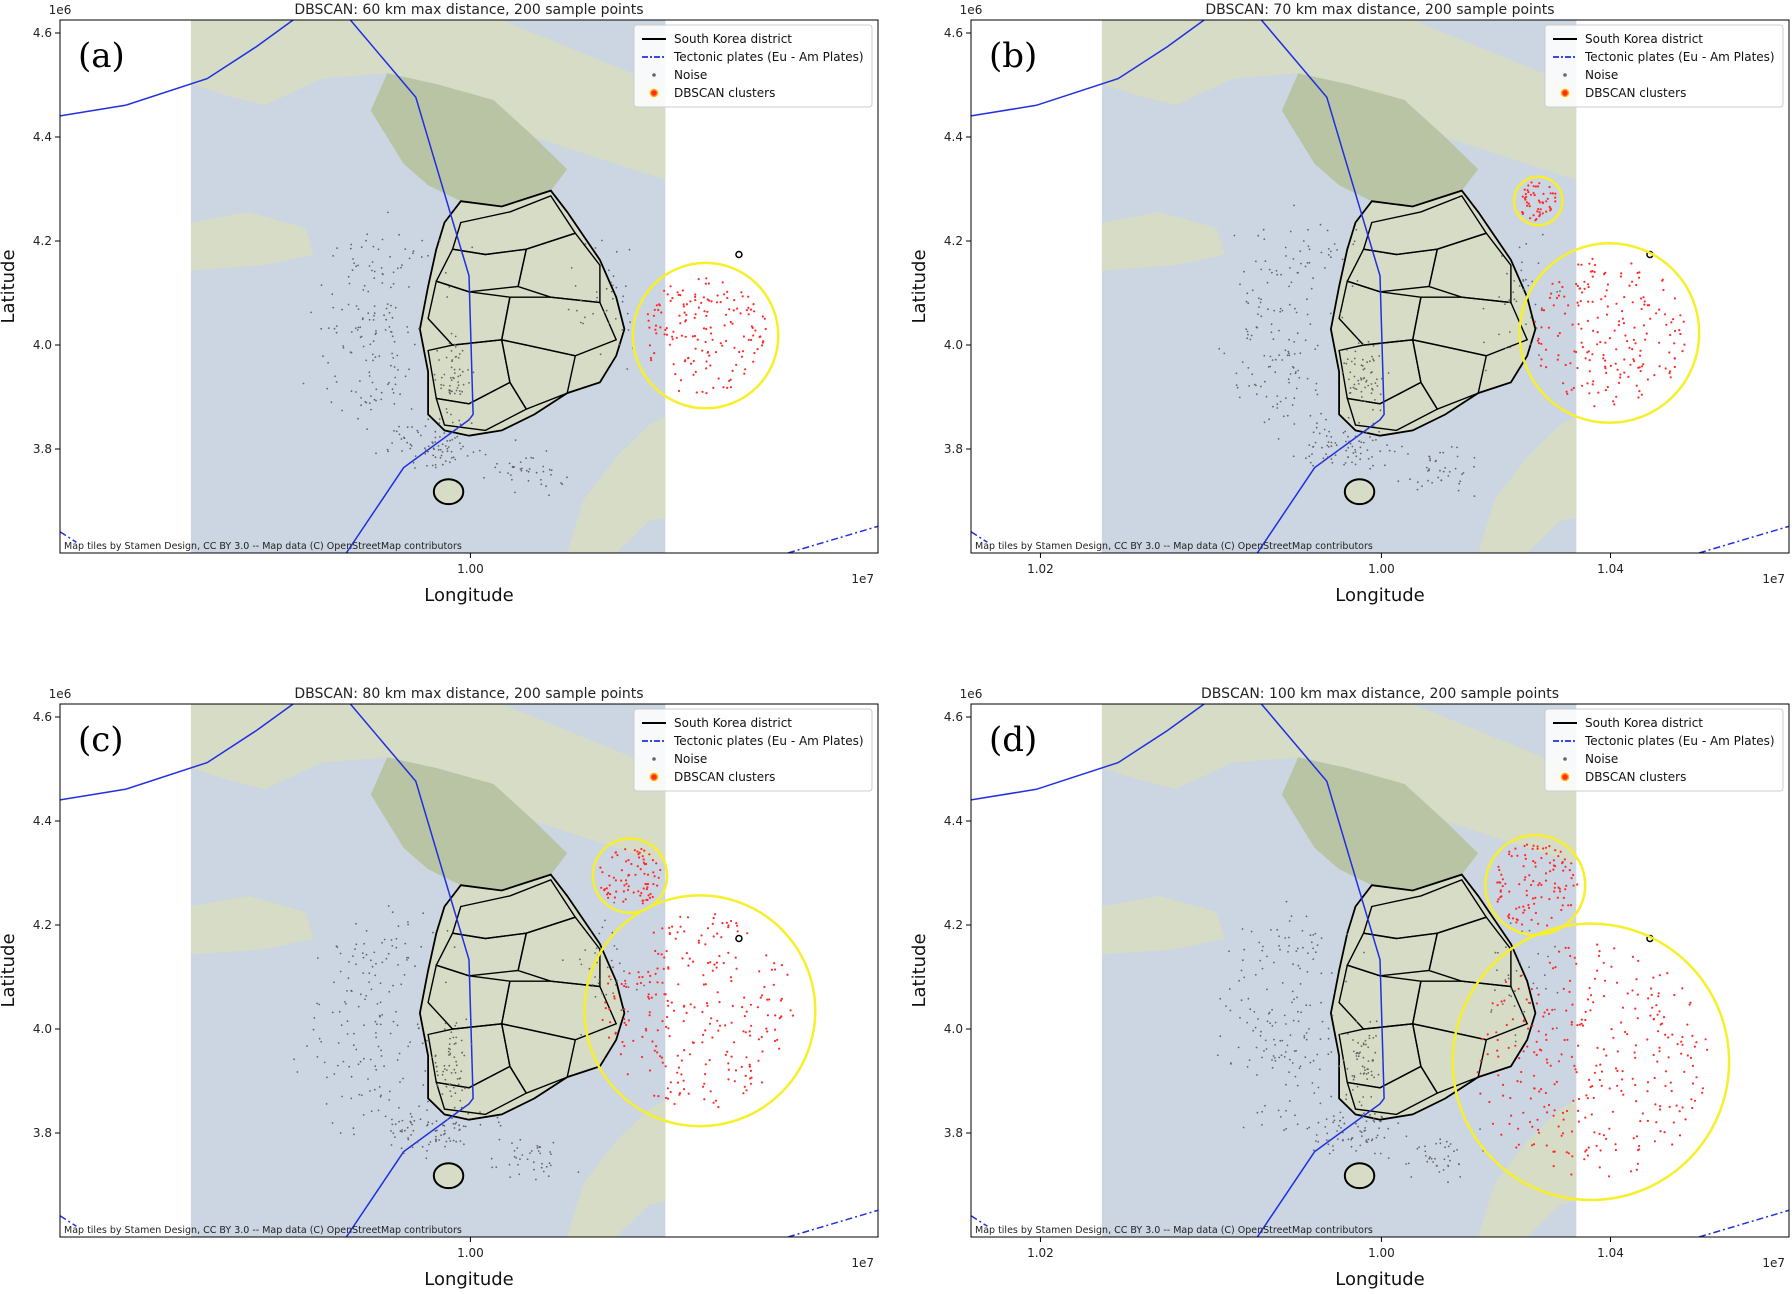 Image resolution: width=1792 pixels, height=1294 pixels. I want to click on x-tick-label: 1.00, so click(470, 1253).